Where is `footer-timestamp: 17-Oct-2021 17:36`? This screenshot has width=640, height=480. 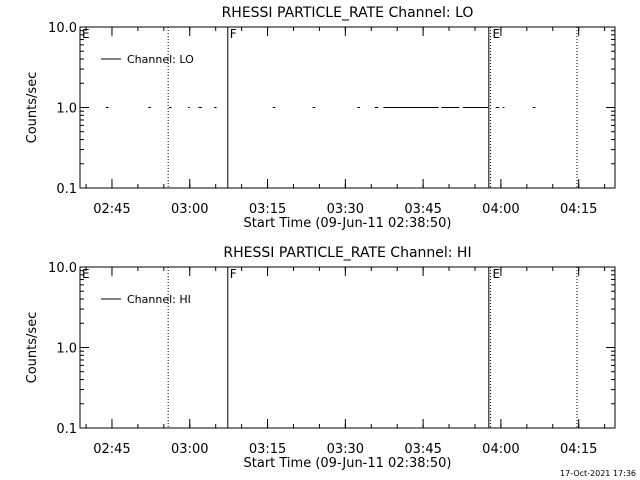
footer-timestamp: 17-Oct-2021 17:36 is located at coordinates (598, 473).